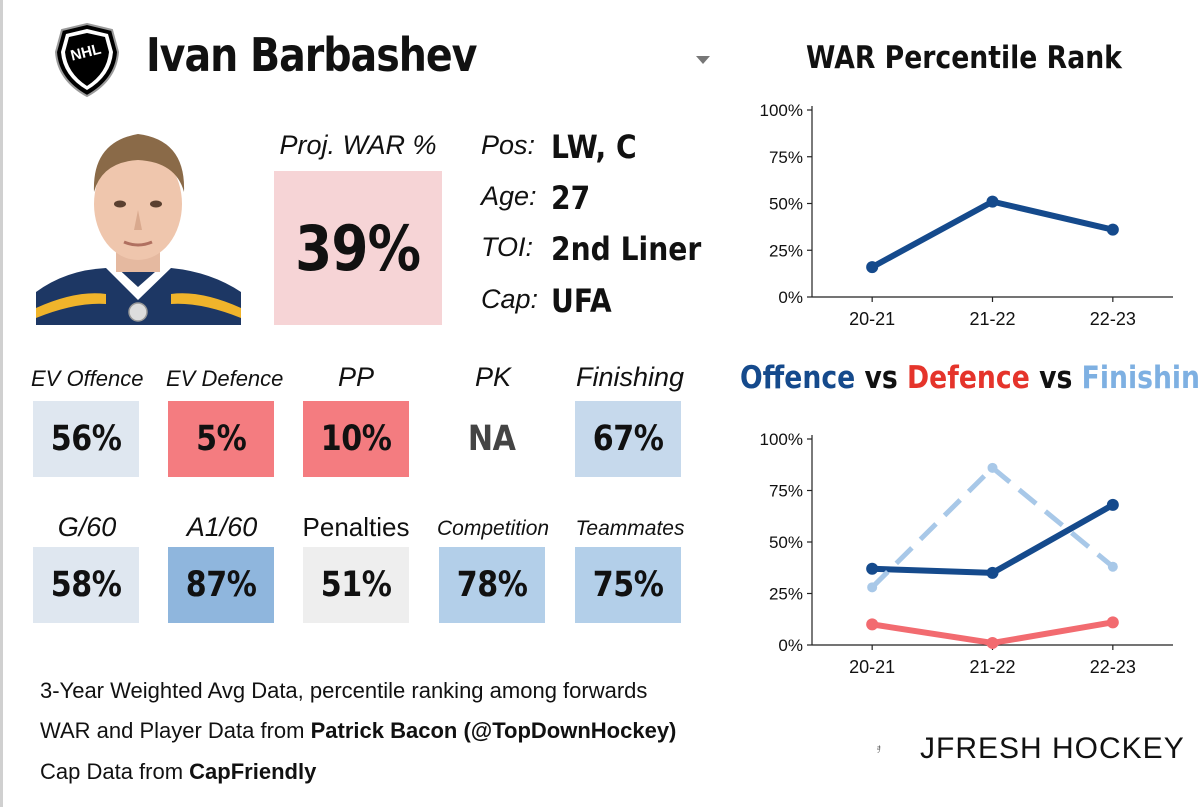 This screenshot has height=807, width=1200. Describe the element at coordinates (703, 60) in the screenshot. I see `player-dropdown-icon` at that location.